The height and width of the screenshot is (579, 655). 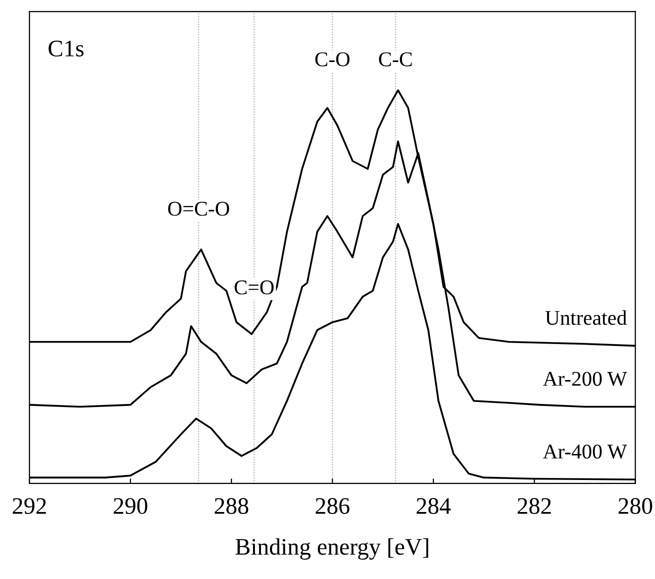 What do you see at coordinates (199, 209) in the screenshot?
I see `annotation: O=C-O` at bounding box center [199, 209].